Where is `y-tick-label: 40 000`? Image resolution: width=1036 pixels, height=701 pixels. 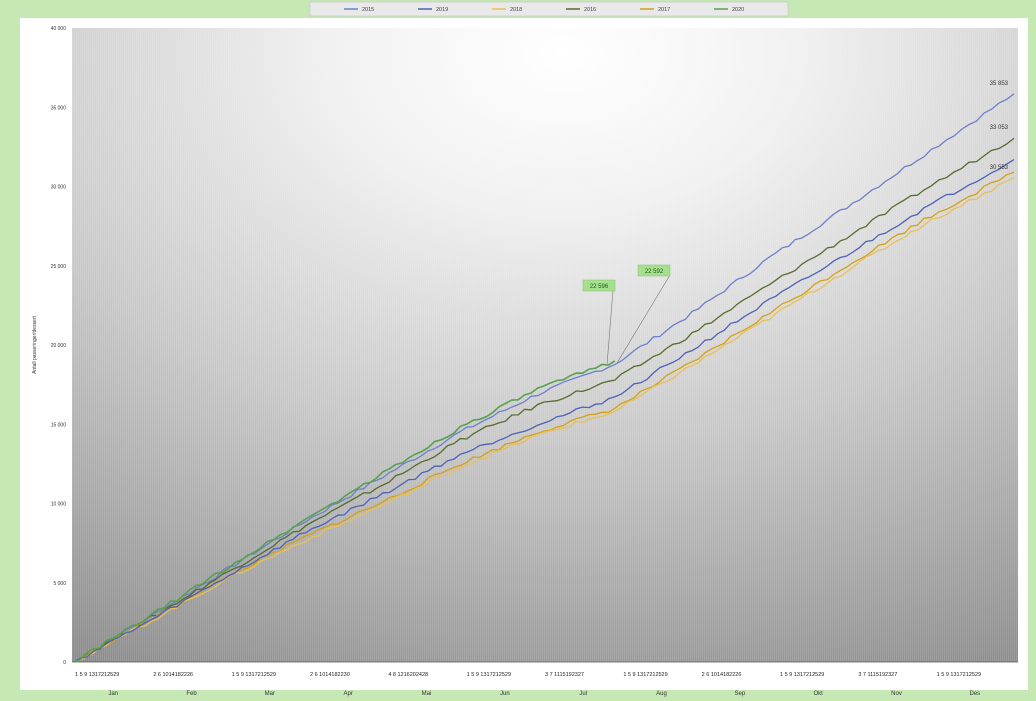
y-tick-label: 40 000 is located at coordinates (59, 29).